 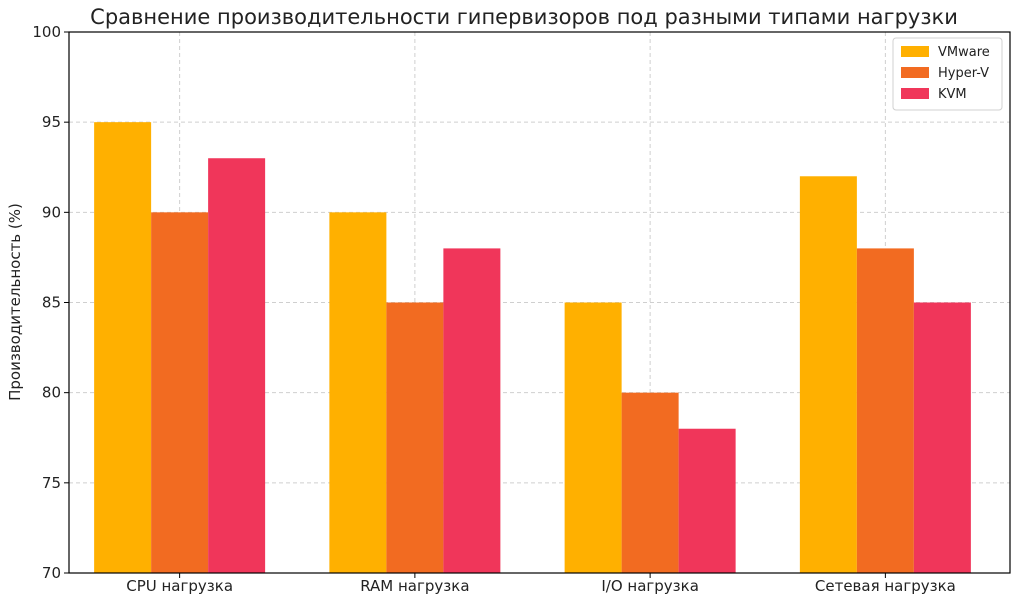 What do you see at coordinates (963, 73) in the screenshot?
I see `legend-label: Hyper-V` at bounding box center [963, 73].